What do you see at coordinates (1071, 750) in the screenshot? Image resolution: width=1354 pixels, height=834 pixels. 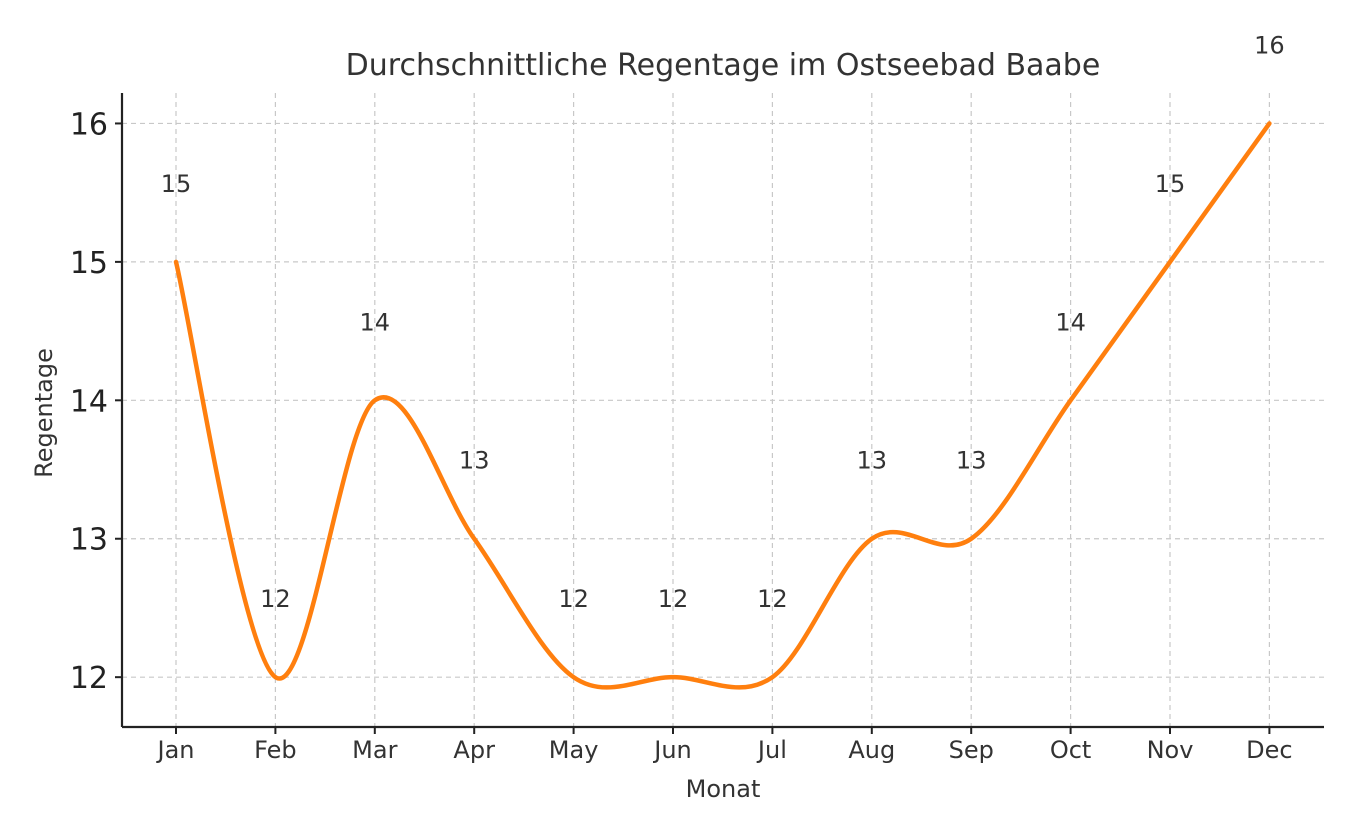 I see `x-tick-label: Oct` at bounding box center [1071, 750].